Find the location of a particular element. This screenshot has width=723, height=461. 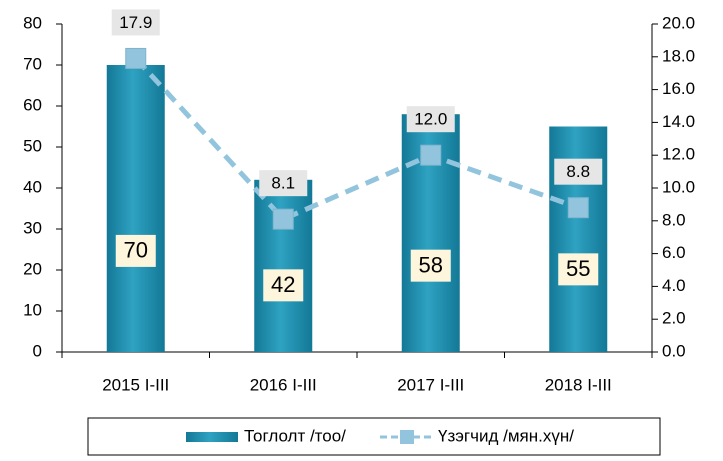

y-tick-label: 80 is located at coordinates (32, 22).